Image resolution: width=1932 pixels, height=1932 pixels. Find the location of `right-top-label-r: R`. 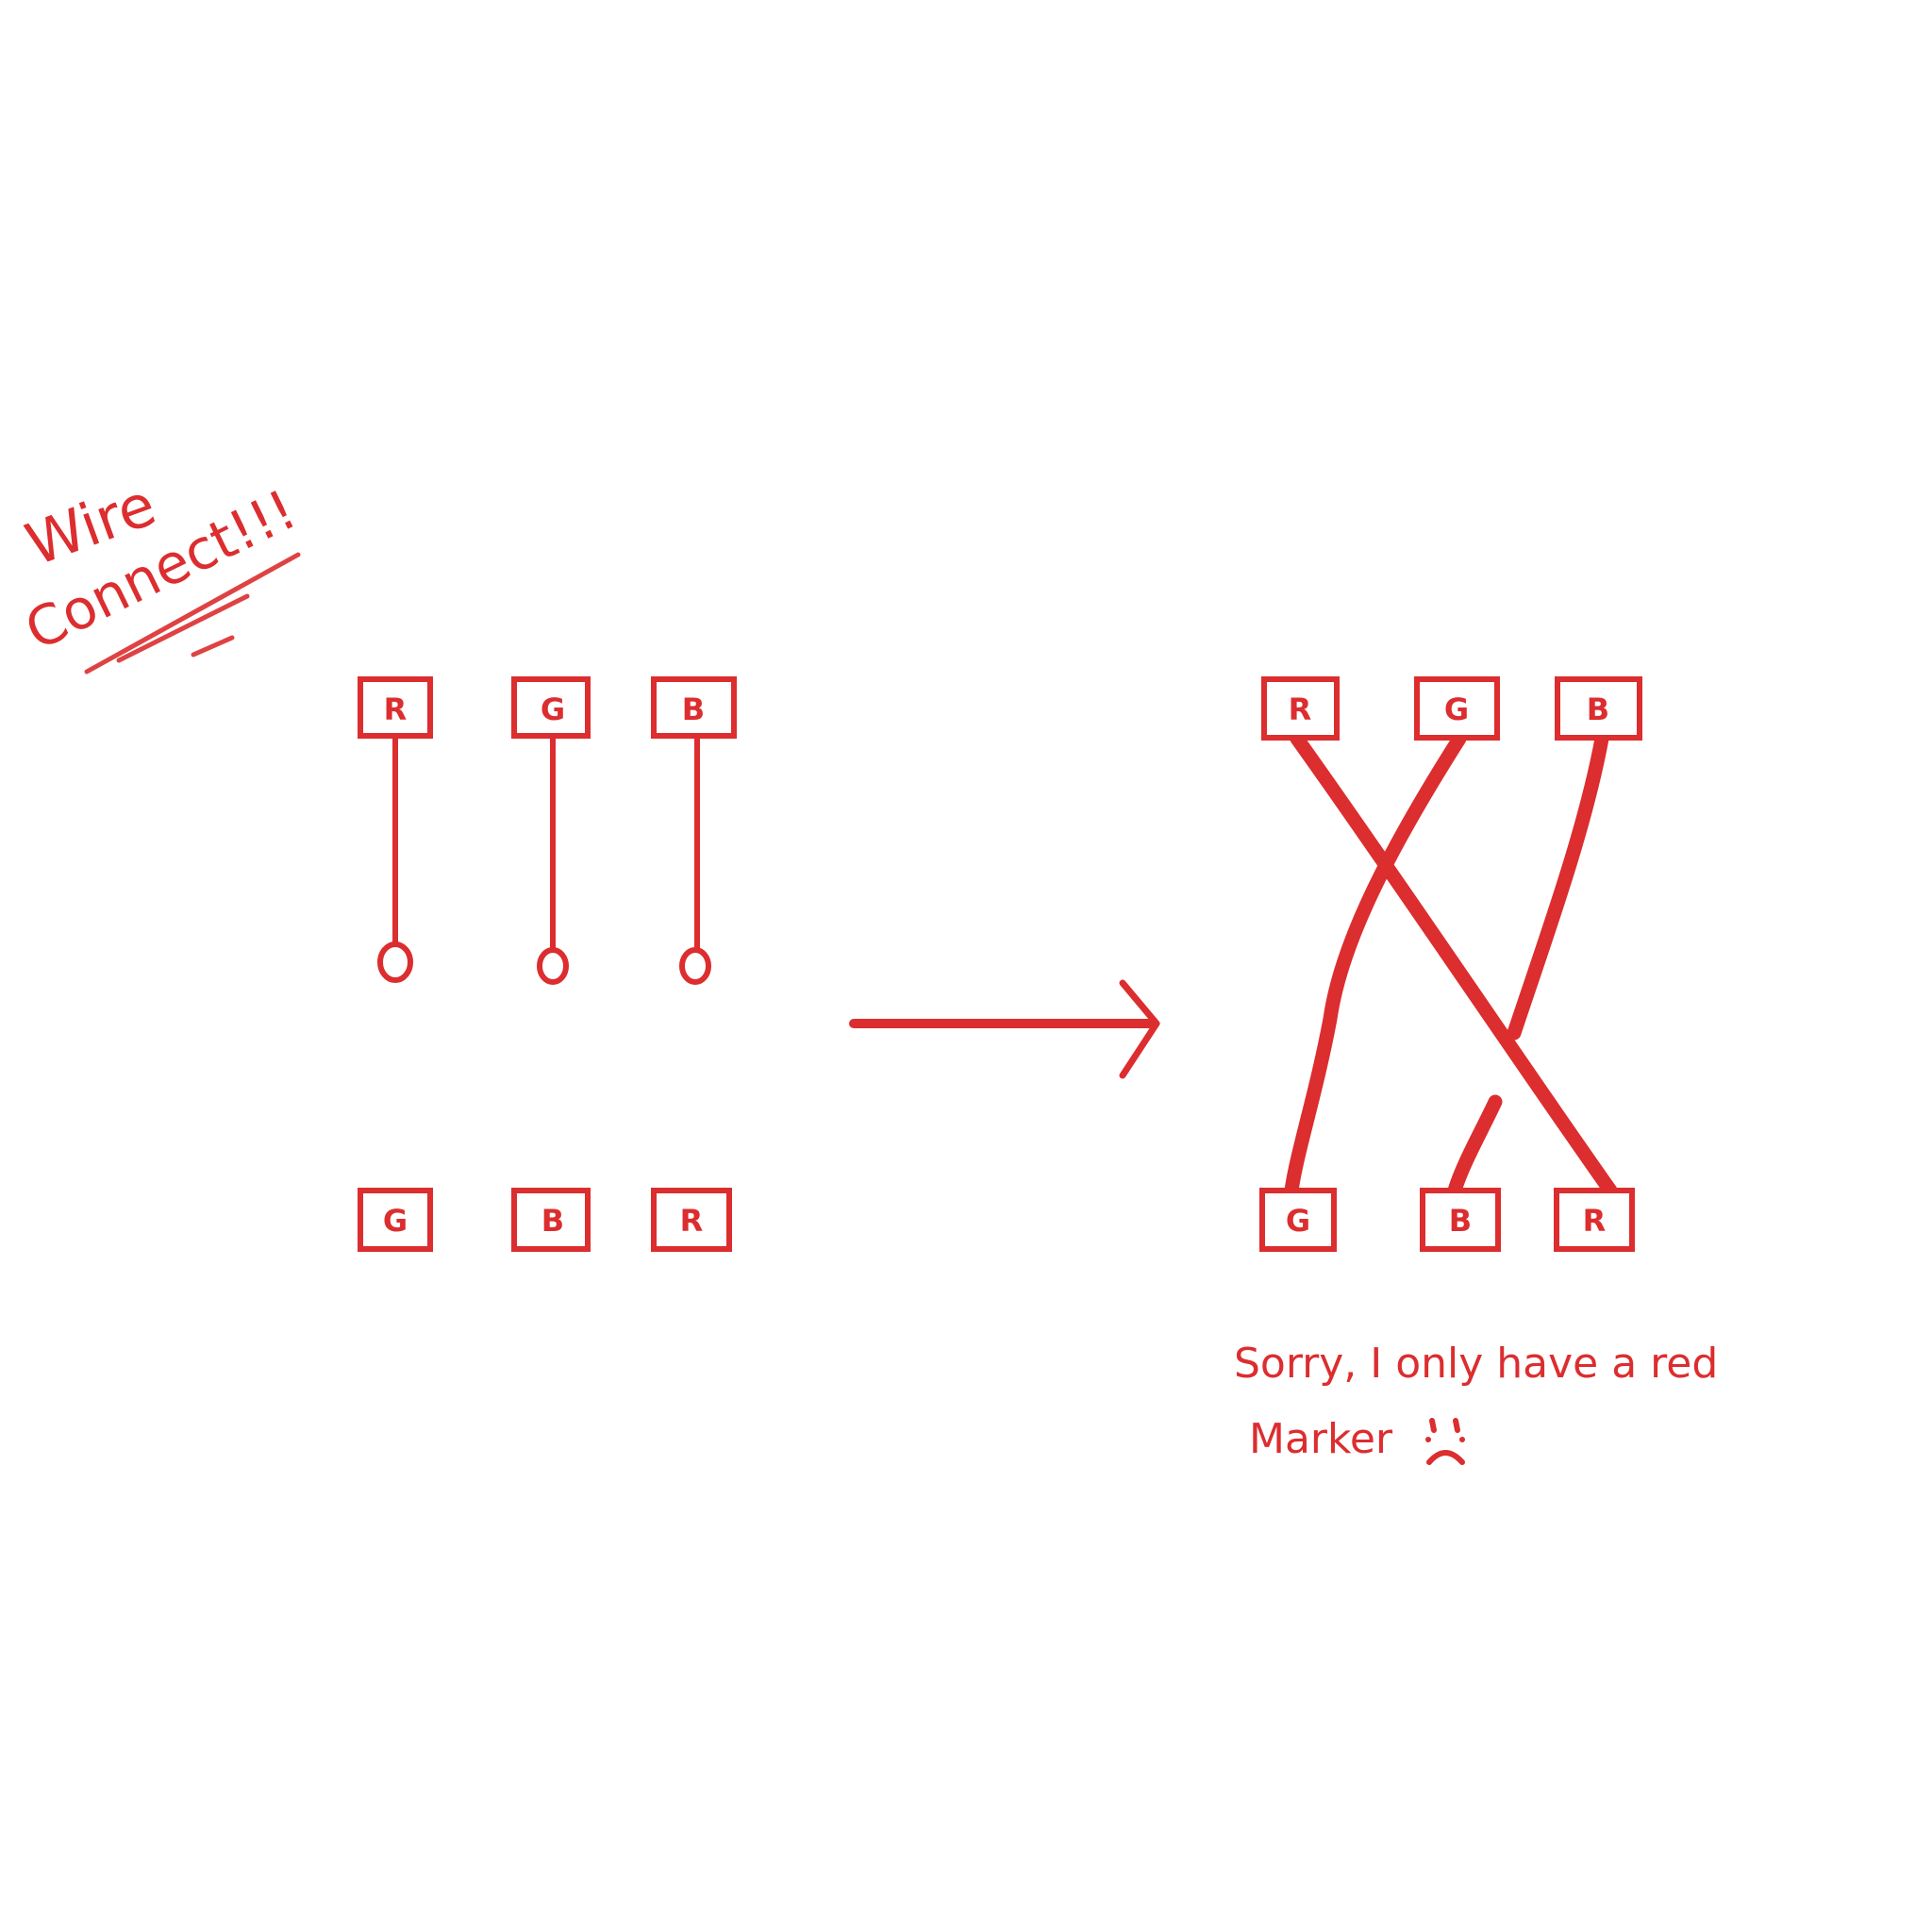

right-top-label-r: R is located at coordinates (1300, 709).